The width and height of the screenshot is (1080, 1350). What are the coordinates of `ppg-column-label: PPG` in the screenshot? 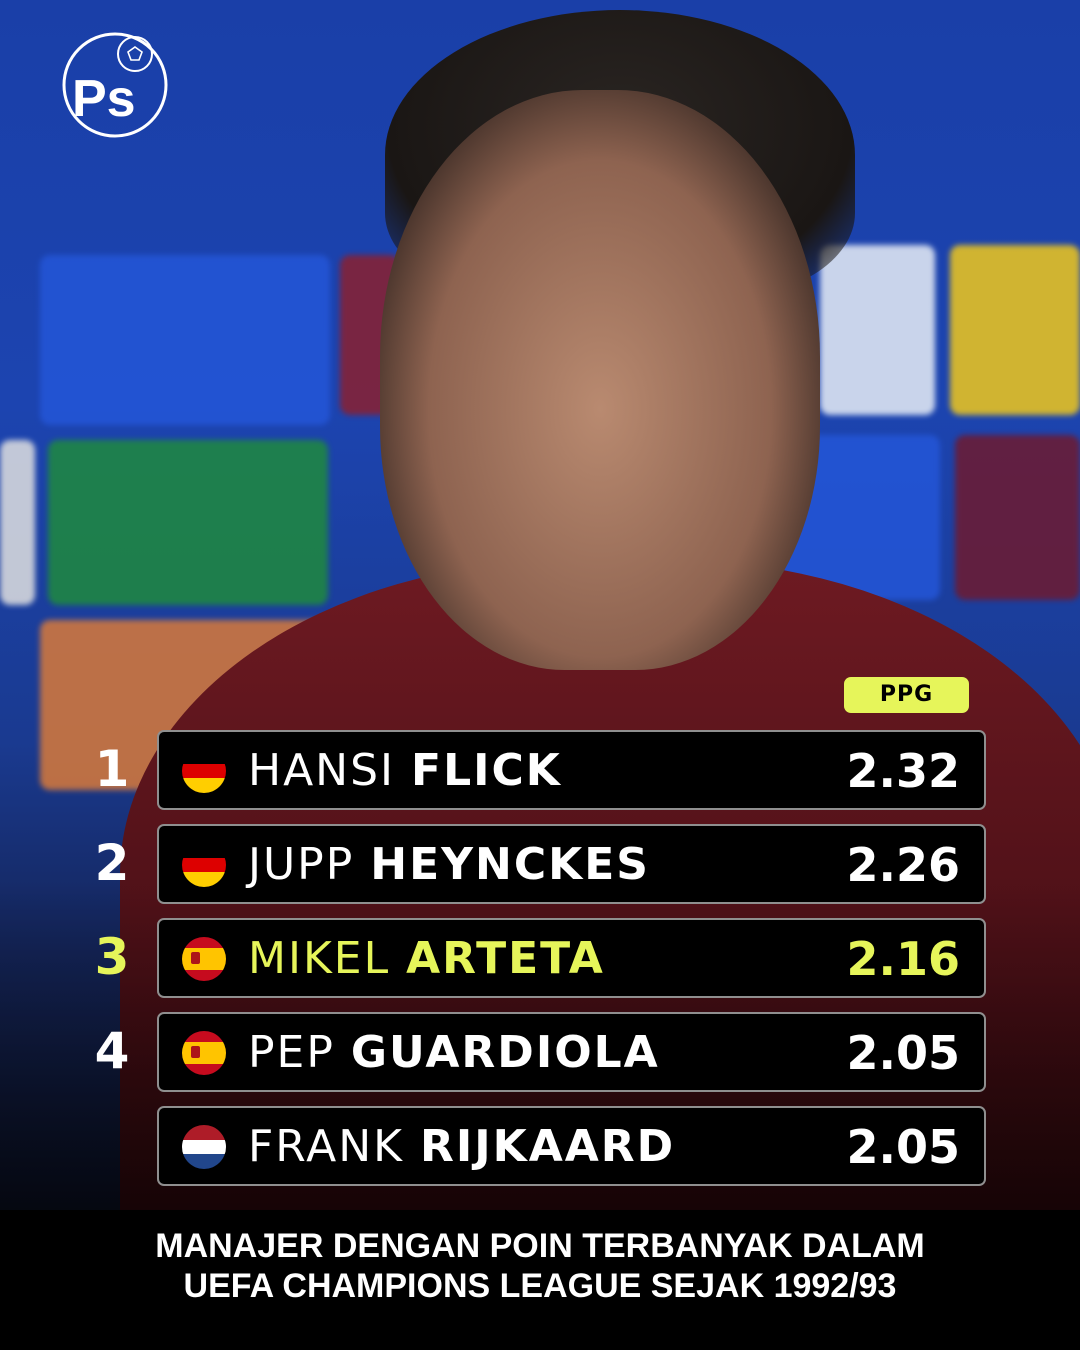 It's located at (906, 695).